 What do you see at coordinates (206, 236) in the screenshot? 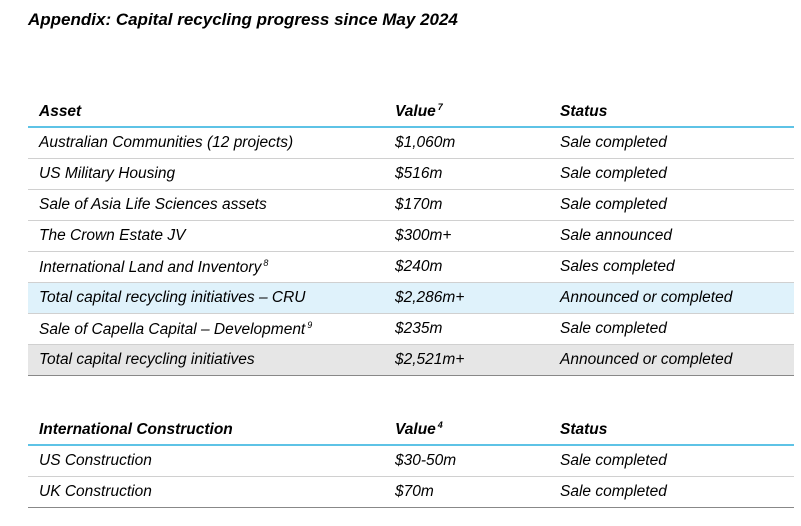
I see `asset-cell: The Crown Estate JV` at bounding box center [206, 236].